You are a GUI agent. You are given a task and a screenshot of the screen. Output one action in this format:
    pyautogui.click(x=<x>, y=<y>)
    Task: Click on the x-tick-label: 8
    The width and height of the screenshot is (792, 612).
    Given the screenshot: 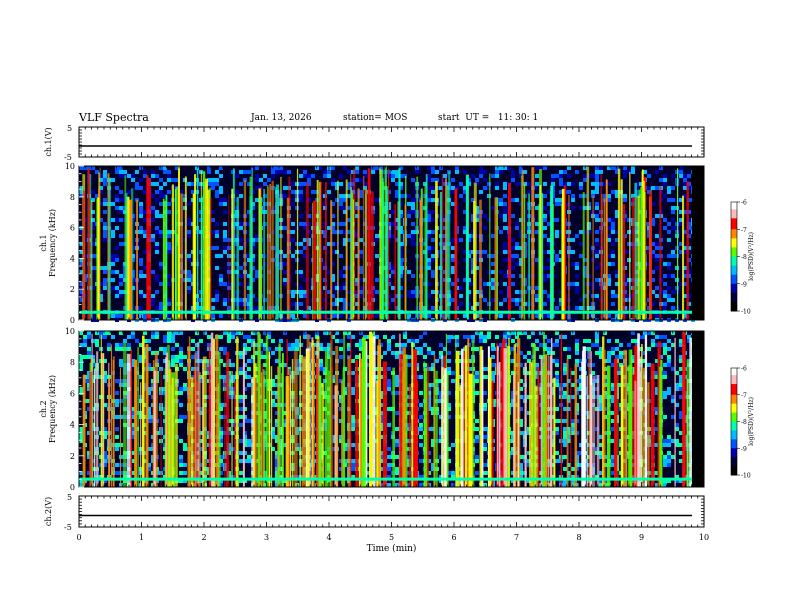 What is the action you would take?
    pyautogui.click(x=578, y=537)
    